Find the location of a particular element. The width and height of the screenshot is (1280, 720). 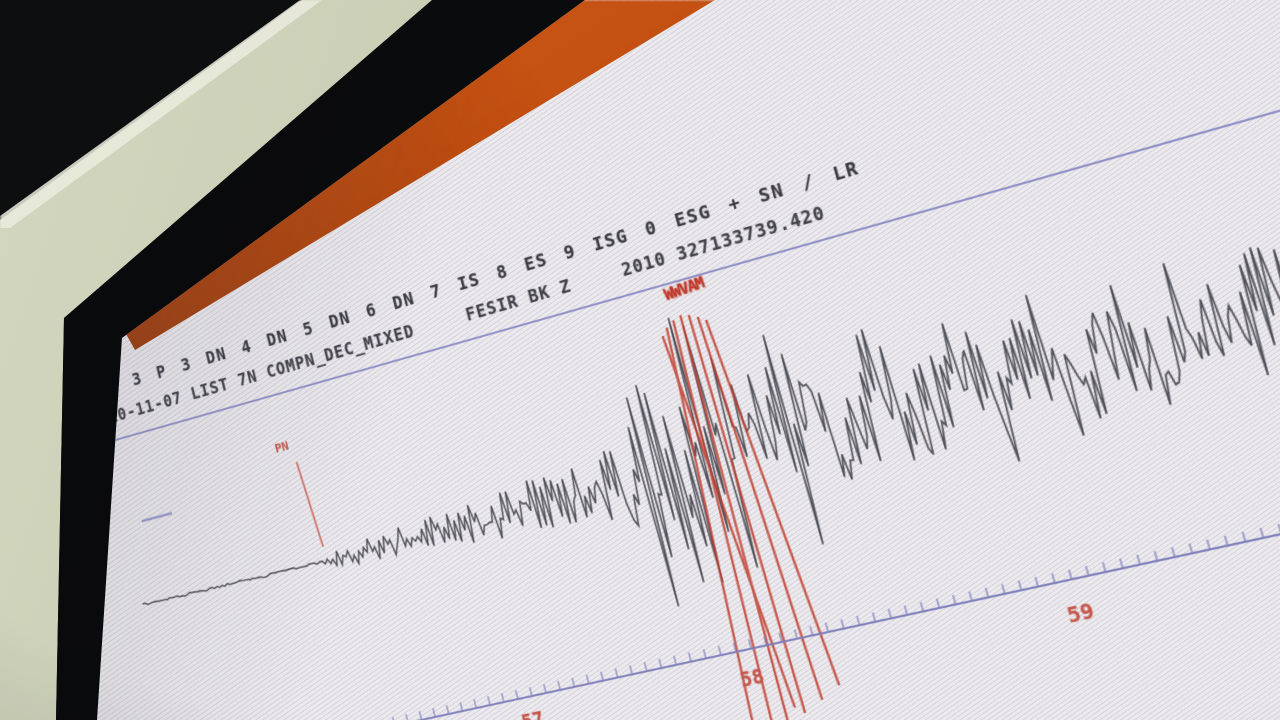

left-edge-tick is located at coordinates (157, 517).